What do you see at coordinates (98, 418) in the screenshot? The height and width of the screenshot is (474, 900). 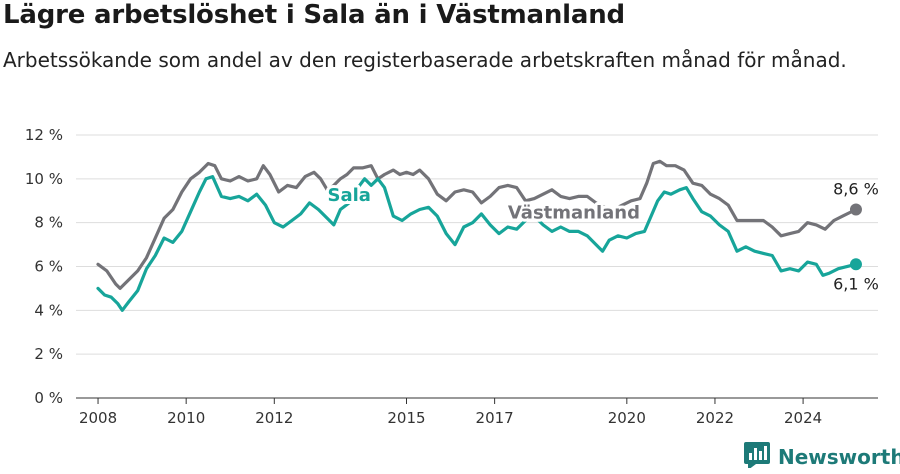 I see `x-tick-label: 2008` at bounding box center [98, 418].